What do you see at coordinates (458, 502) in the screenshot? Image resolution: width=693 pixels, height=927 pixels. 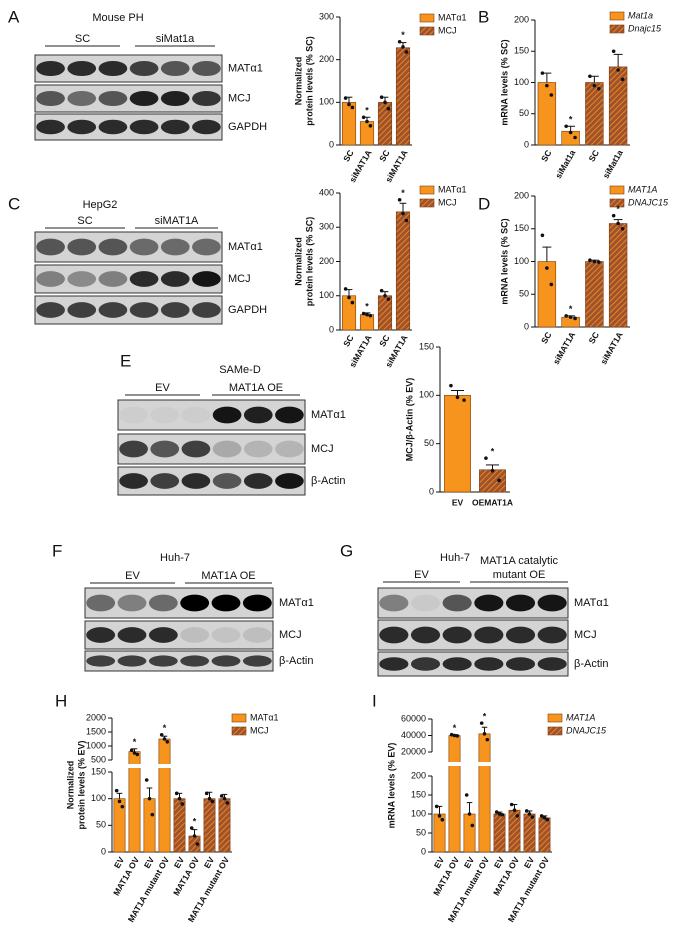 I see `x-tick-label: EV` at bounding box center [458, 502].